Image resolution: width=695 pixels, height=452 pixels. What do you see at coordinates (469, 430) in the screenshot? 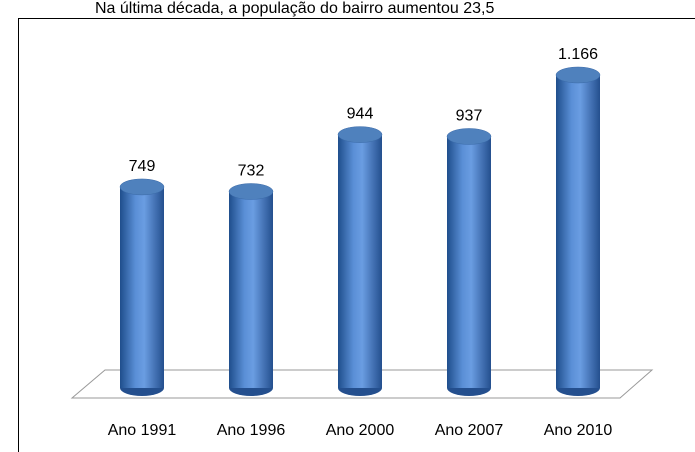
I see `x-tick-label: Ano 2007` at bounding box center [469, 430].